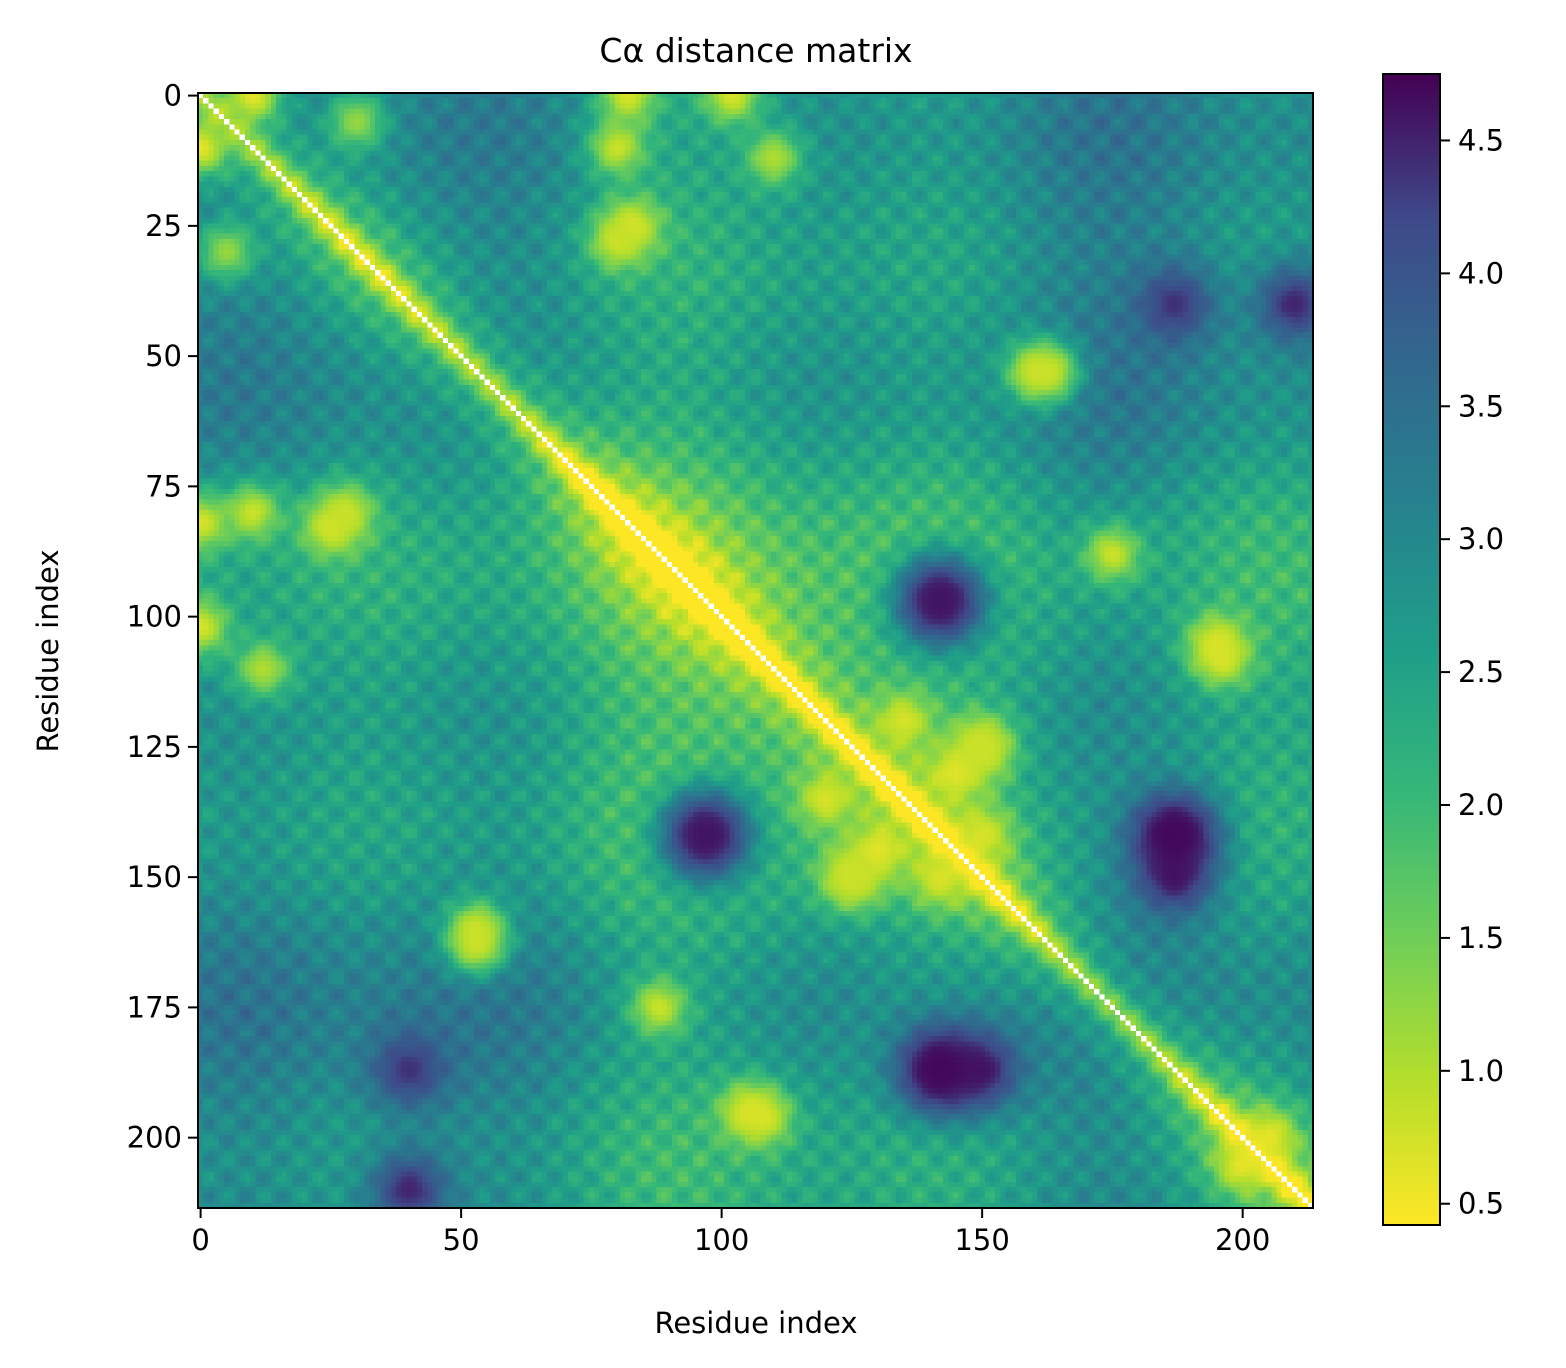 The width and height of the screenshot is (1566, 1368). Describe the element at coordinates (154, 1007) in the screenshot. I see `y-tick-label: 175` at that location.